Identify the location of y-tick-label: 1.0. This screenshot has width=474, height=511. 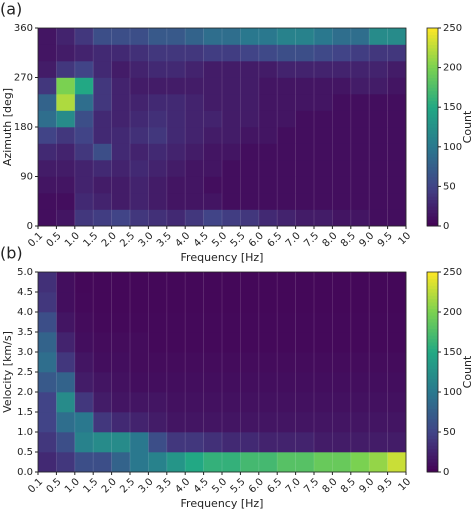
(25, 432).